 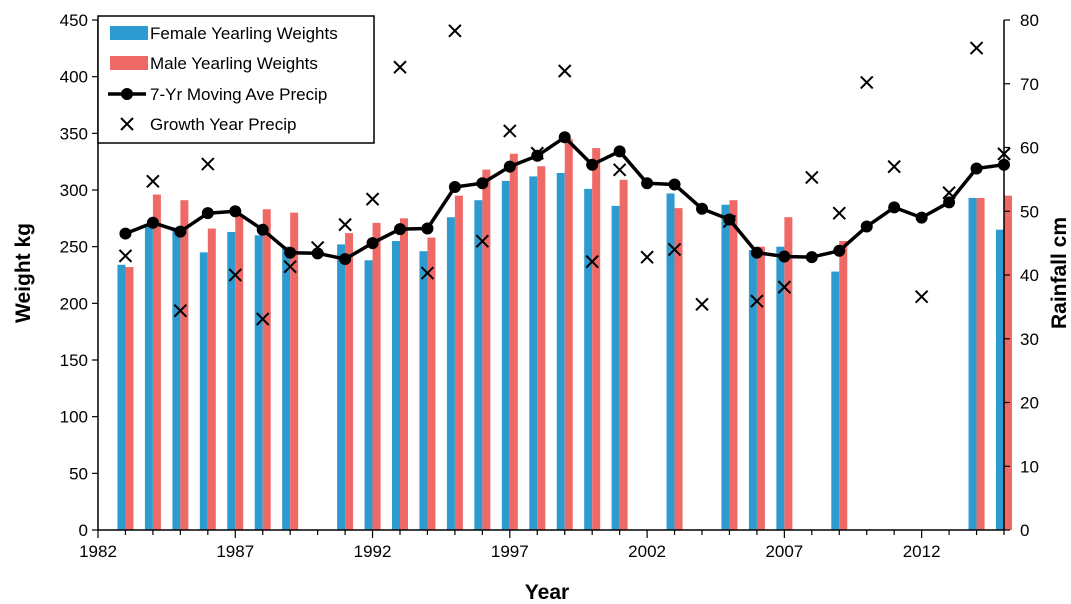 I want to click on growth-precip-marker-2004, so click(x=702, y=304).